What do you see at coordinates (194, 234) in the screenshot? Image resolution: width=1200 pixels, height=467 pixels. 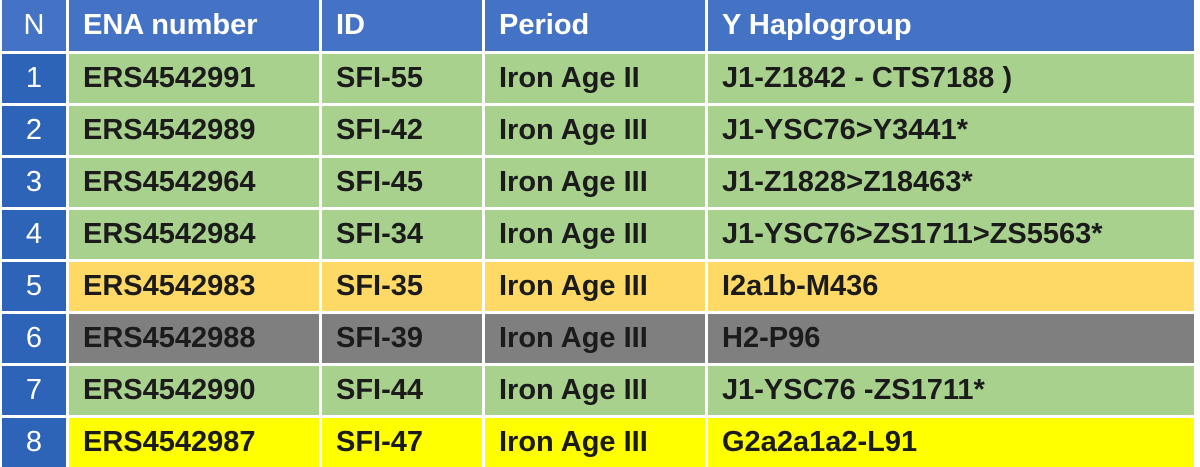 I see `table-cell: ERS4542984` at bounding box center [194, 234].